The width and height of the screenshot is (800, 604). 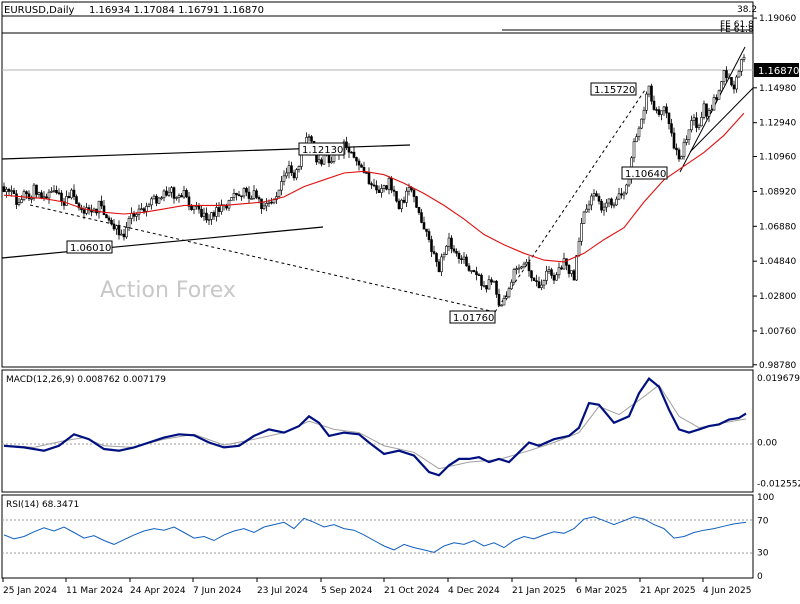 I want to click on swing-label-1-06010: 1.06010, so click(x=89, y=247).